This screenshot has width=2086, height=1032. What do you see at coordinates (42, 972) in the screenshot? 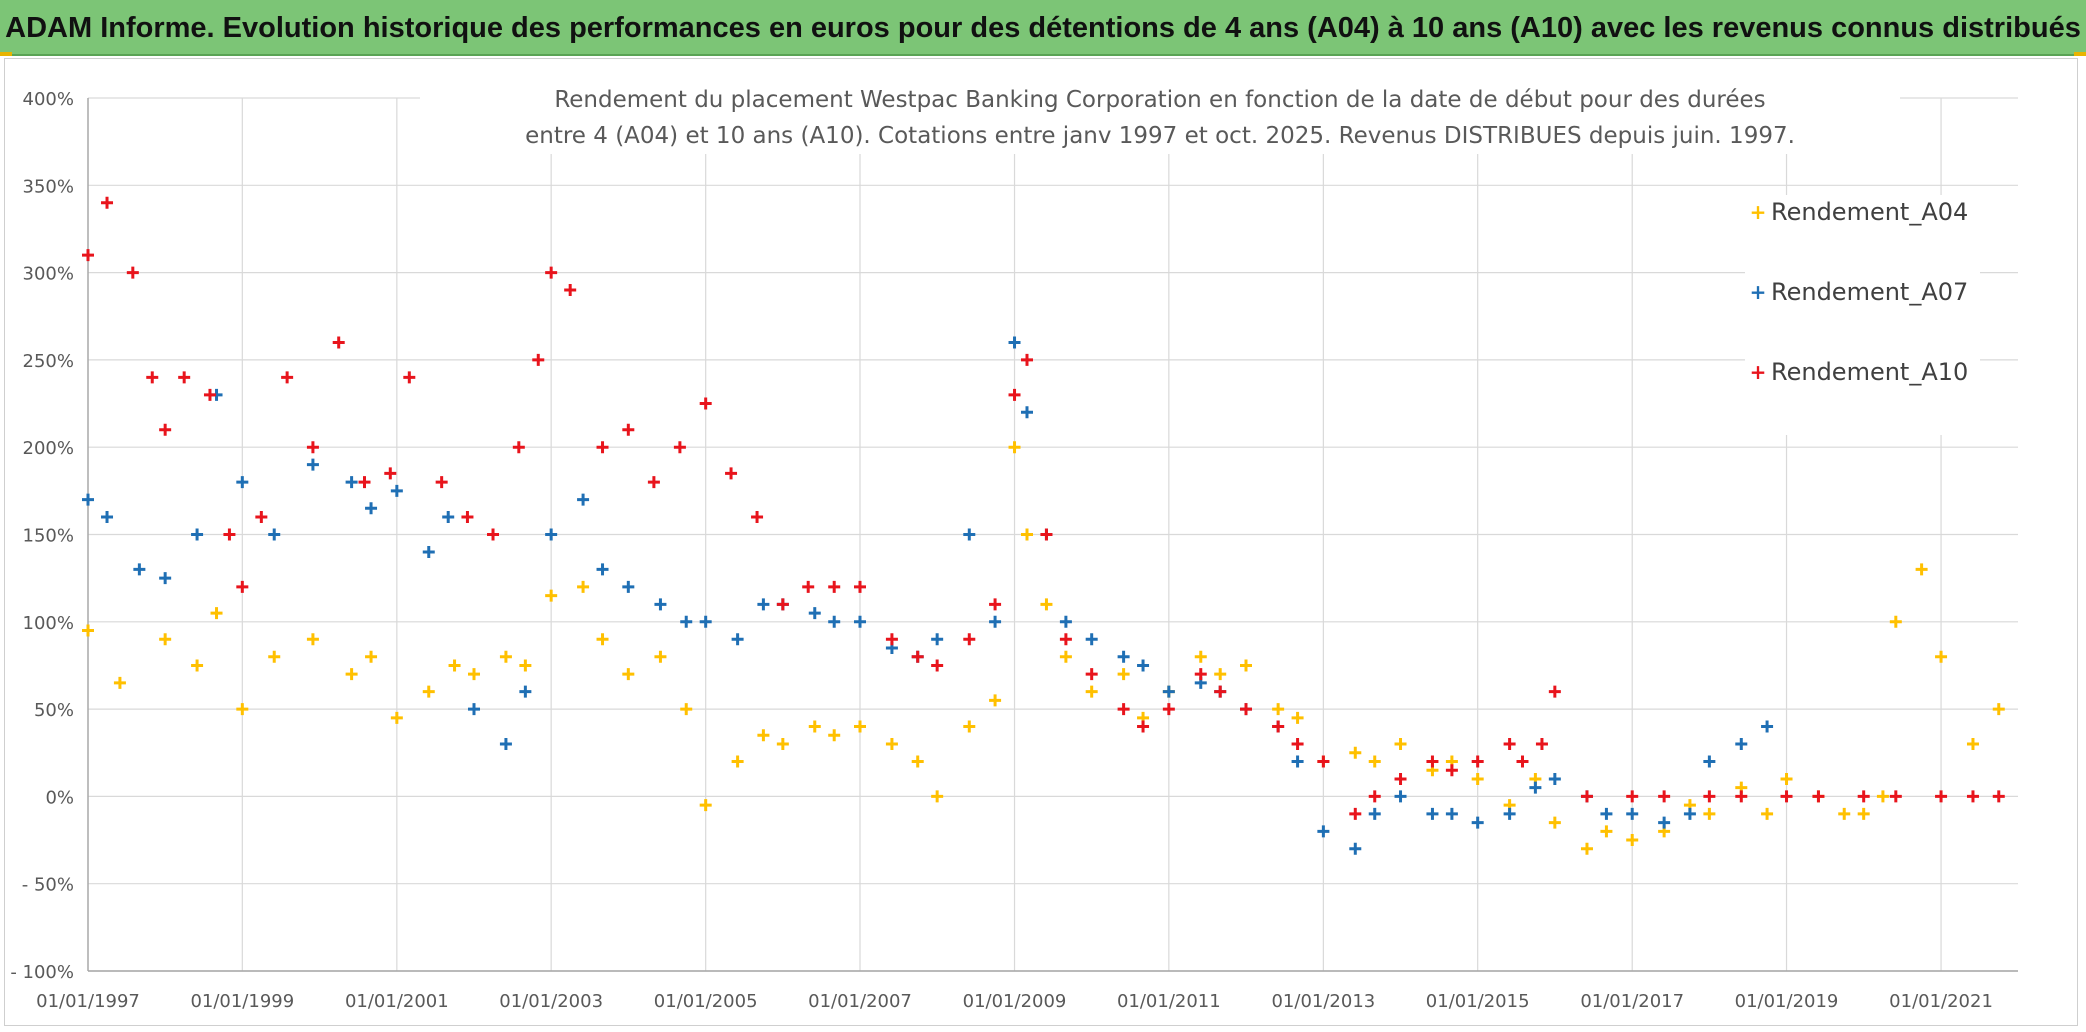
I see `y-tick-label: - 100%` at bounding box center [42, 972].